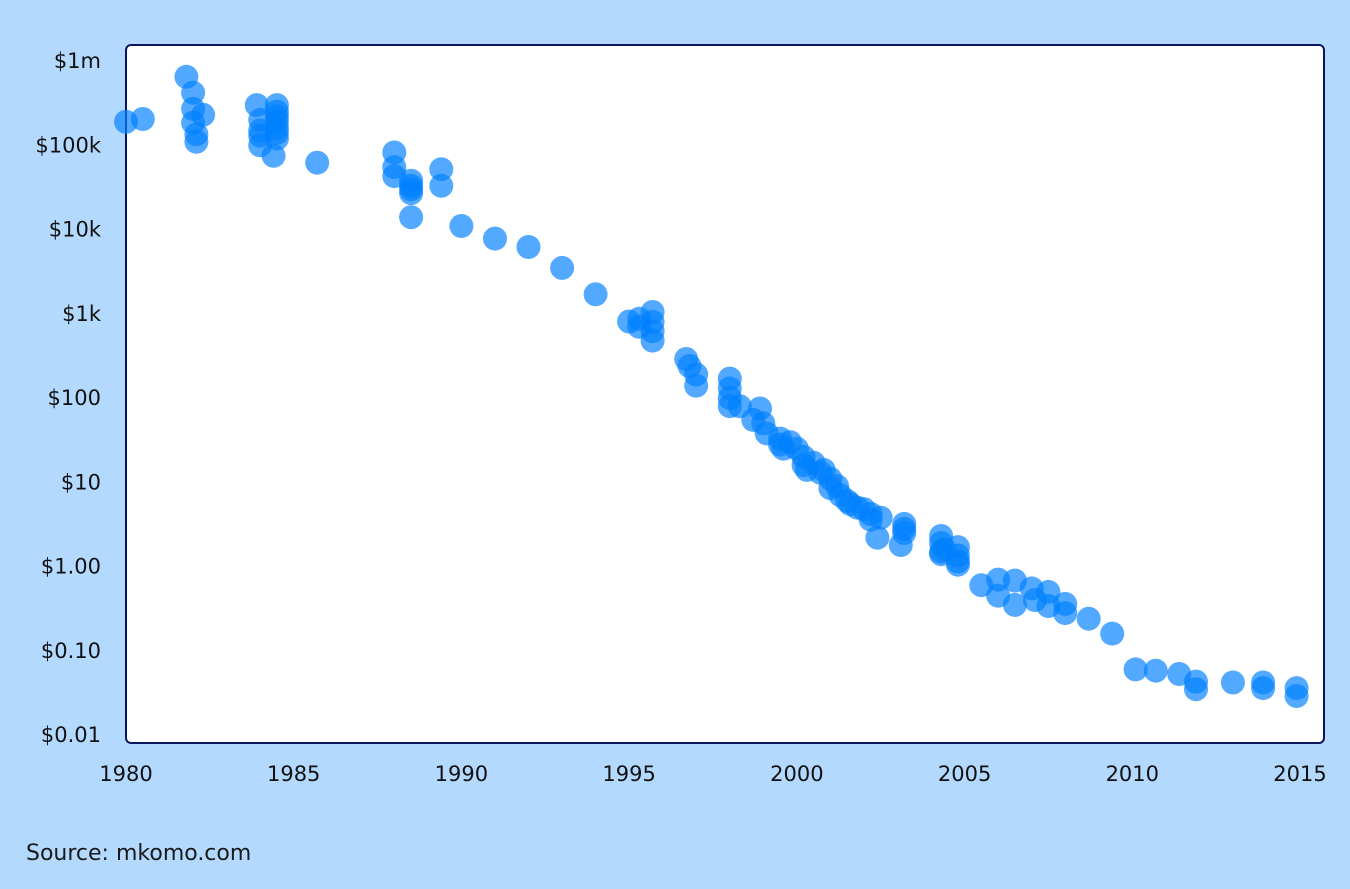 The height and width of the screenshot is (889, 1350). Describe the element at coordinates (77, 61) in the screenshot. I see `y-tick-label: $1m` at that location.